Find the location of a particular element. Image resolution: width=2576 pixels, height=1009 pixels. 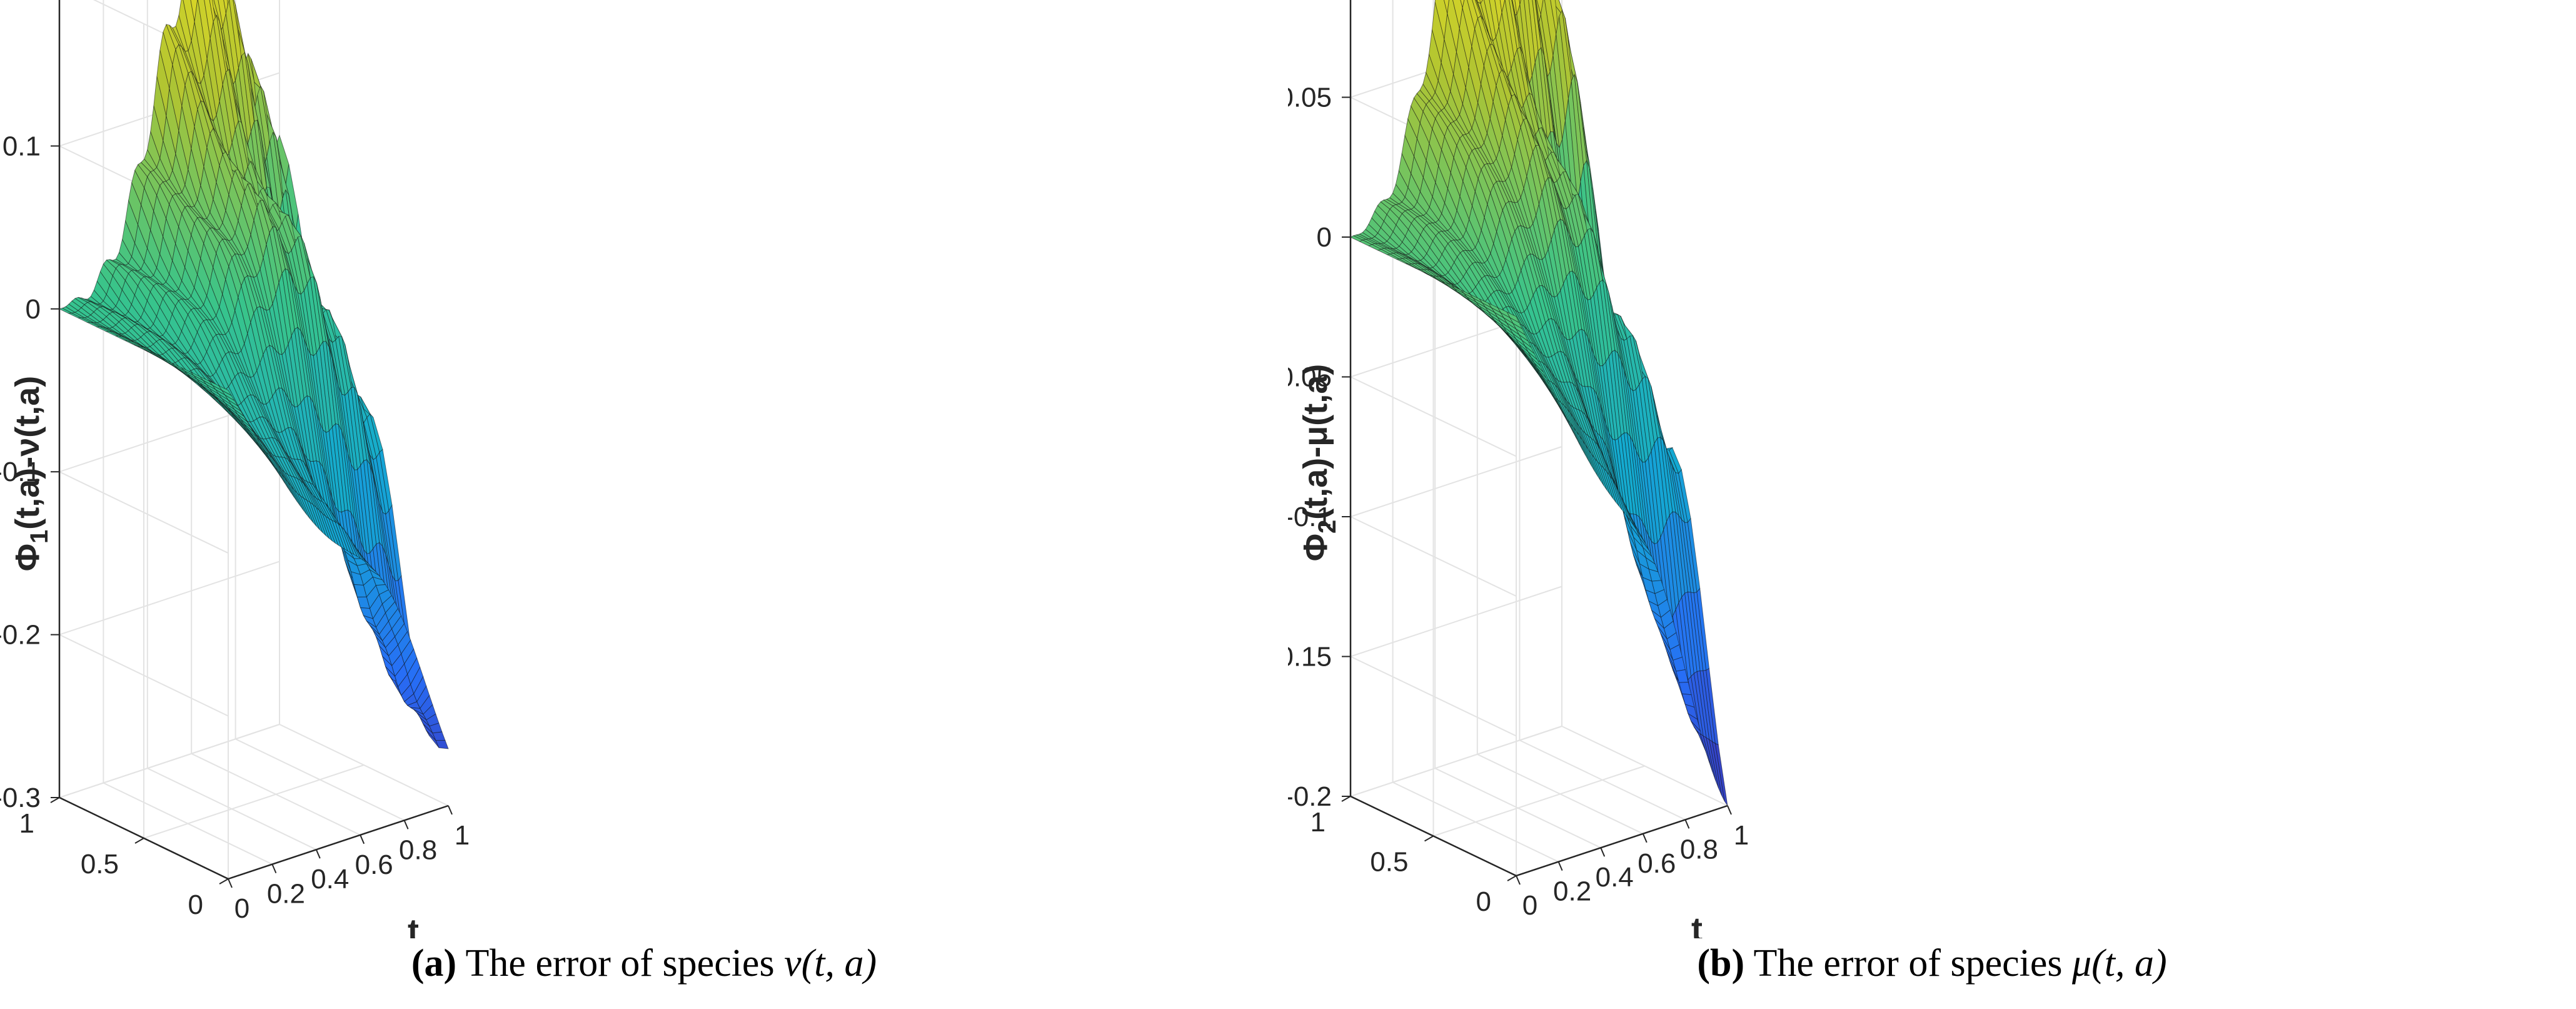

z-label-rest: (t,a)-μ(t,a) is located at coordinates (1316, 442).